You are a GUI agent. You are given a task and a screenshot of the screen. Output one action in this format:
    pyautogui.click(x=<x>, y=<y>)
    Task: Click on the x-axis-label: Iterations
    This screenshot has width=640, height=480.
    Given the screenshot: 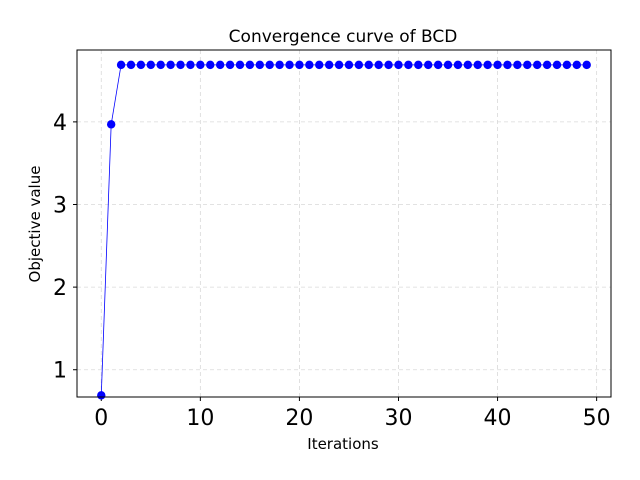 What is the action you would take?
    pyautogui.click(x=343, y=444)
    